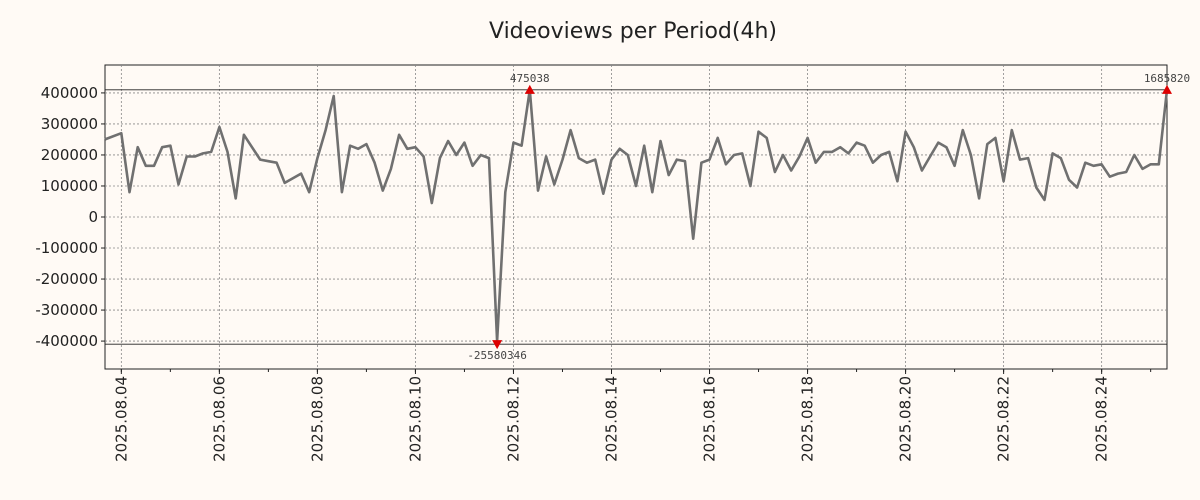 This screenshot has width=1200, height=500. I want to click on annotation-label: 1685820, so click(1167, 78).